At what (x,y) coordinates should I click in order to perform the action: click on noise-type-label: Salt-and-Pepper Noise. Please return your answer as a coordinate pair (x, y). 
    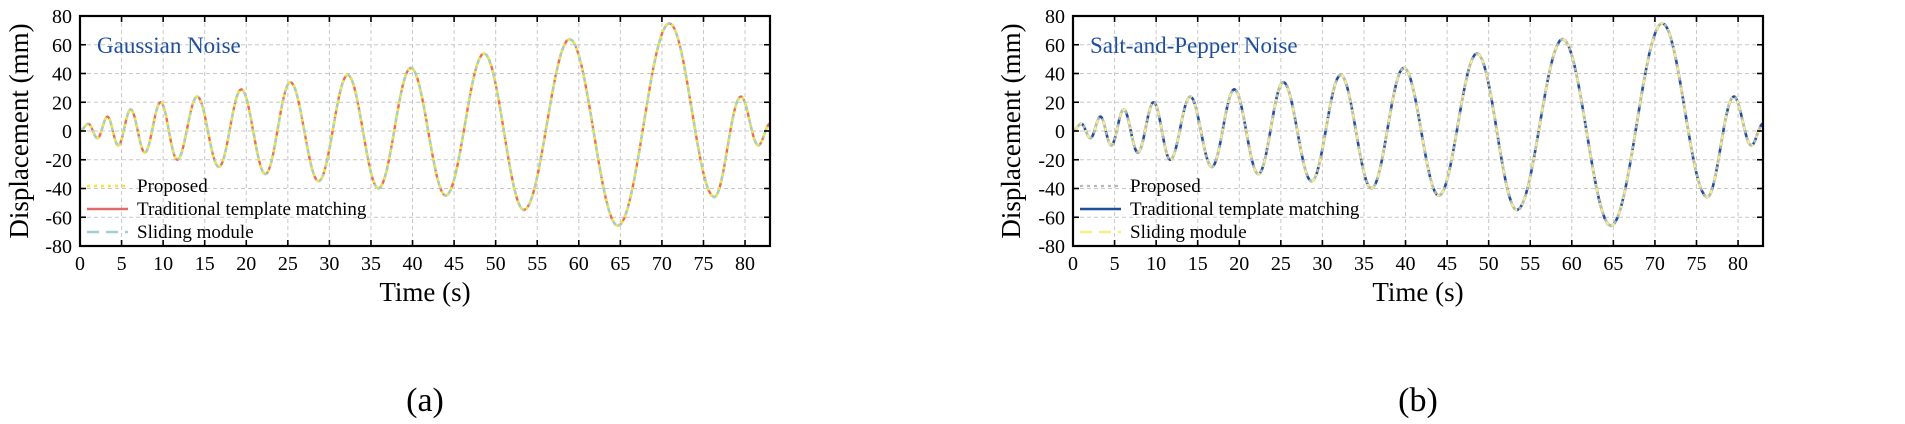
    Looking at the image, I should click on (1194, 45).